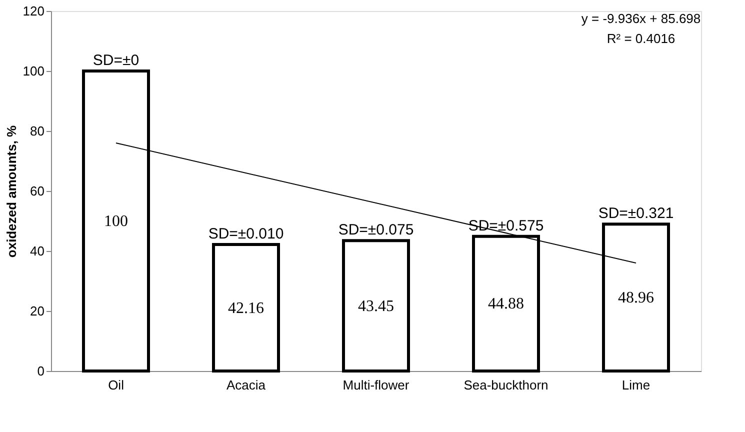 This screenshot has width=745, height=432. Describe the element at coordinates (246, 385) in the screenshot. I see `x-tick-label: Acacia` at that location.